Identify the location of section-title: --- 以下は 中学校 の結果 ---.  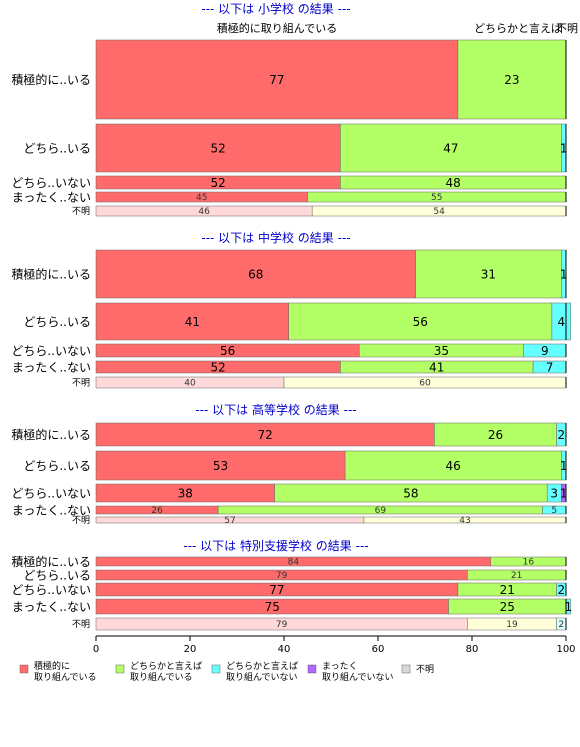
(275, 237).